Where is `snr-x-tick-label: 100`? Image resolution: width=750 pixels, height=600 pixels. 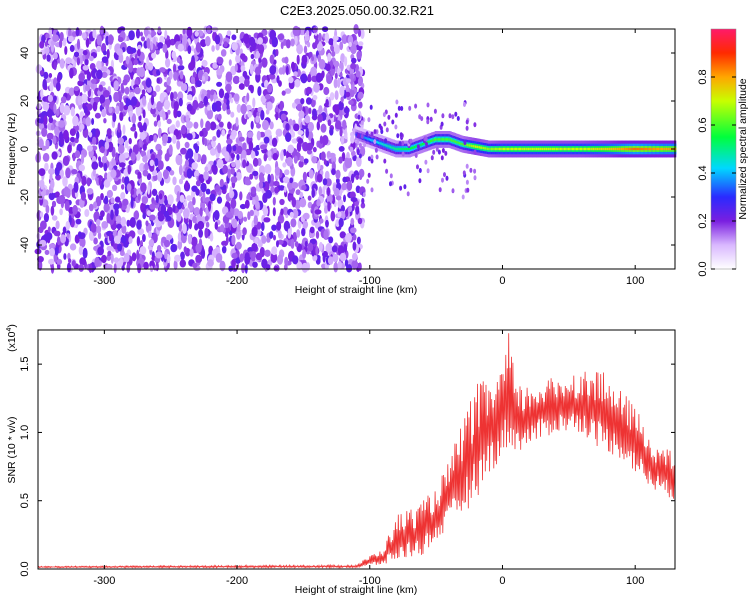 snr-x-tick-label: 100 is located at coordinates (635, 581).